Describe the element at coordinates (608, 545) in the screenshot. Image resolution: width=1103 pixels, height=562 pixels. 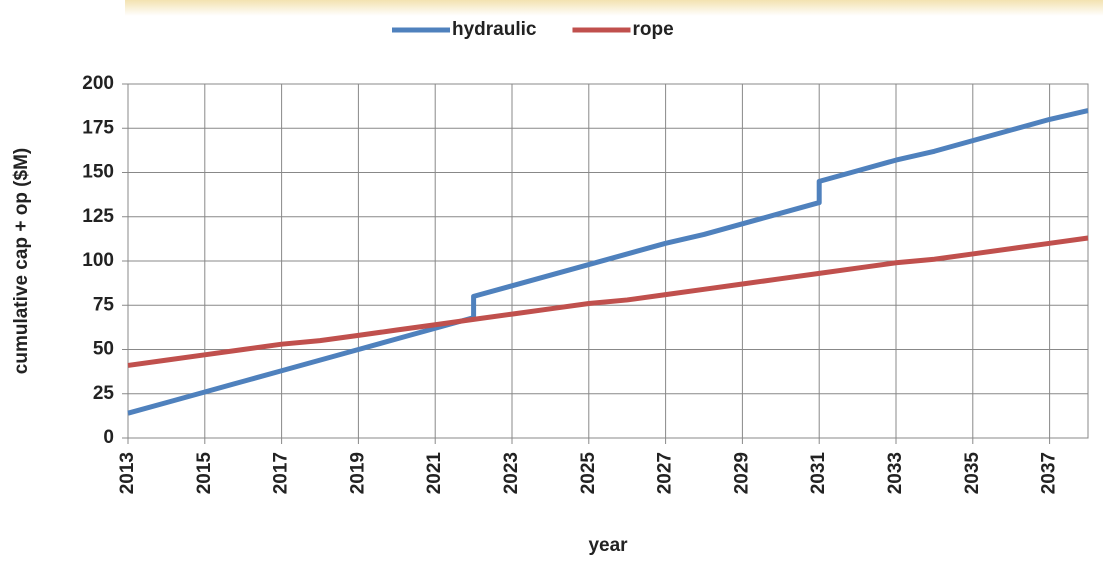
I see `x-axis-label: year` at that location.